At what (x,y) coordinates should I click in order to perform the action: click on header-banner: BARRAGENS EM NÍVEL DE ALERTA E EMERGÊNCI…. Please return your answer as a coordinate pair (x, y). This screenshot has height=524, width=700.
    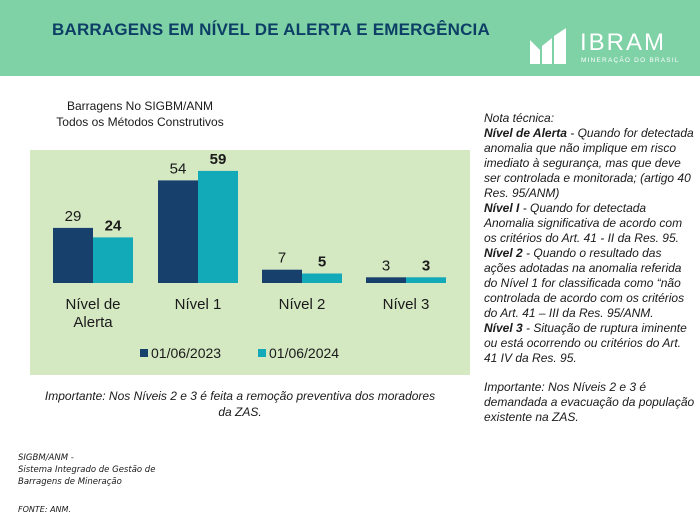
    Looking at the image, I should click on (350, 38).